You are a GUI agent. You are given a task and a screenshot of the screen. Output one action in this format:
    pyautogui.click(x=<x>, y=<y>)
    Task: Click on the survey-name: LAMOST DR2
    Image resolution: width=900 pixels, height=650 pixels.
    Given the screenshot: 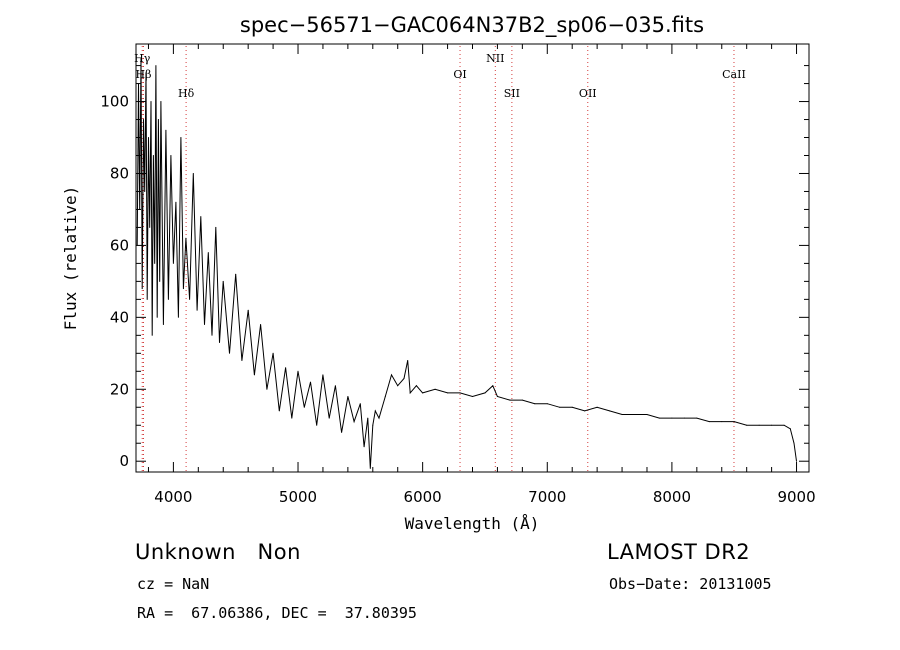 What is the action you would take?
    pyautogui.click(x=679, y=552)
    